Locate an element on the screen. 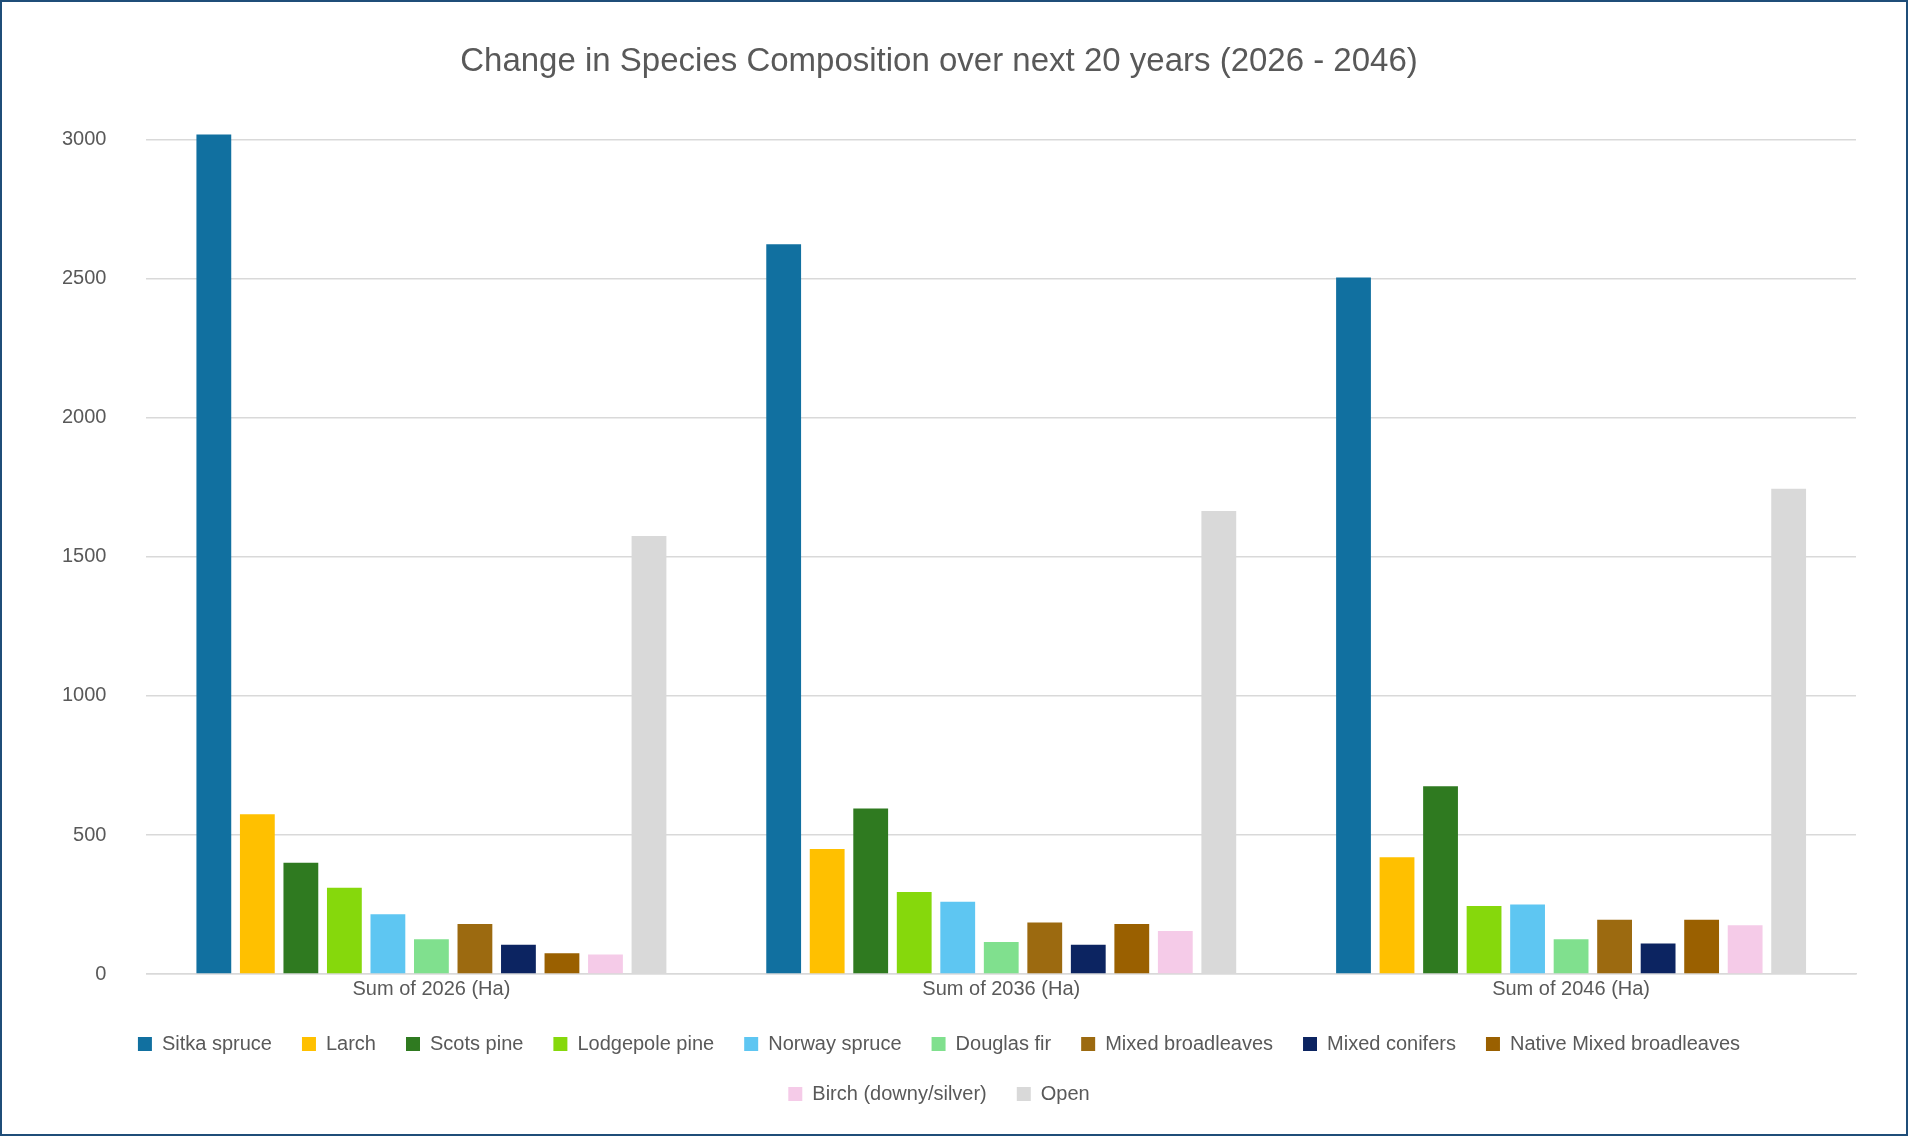 This screenshot has width=1908, height=1136. legend-label: Douglas fir is located at coordinates (1003, 1042).